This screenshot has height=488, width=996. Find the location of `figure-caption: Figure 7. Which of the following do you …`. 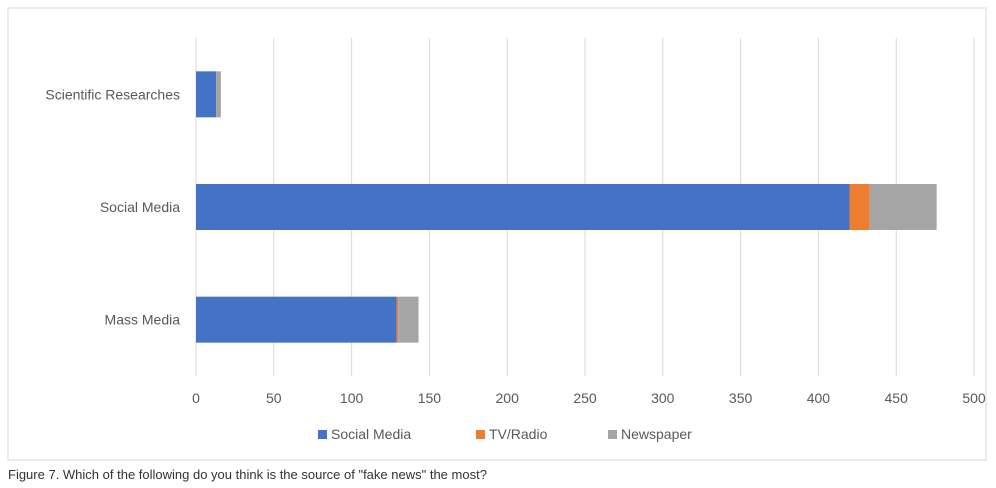

figure-caption: Figure 7. Which of the following do you … is located at coordinates (247, 474).